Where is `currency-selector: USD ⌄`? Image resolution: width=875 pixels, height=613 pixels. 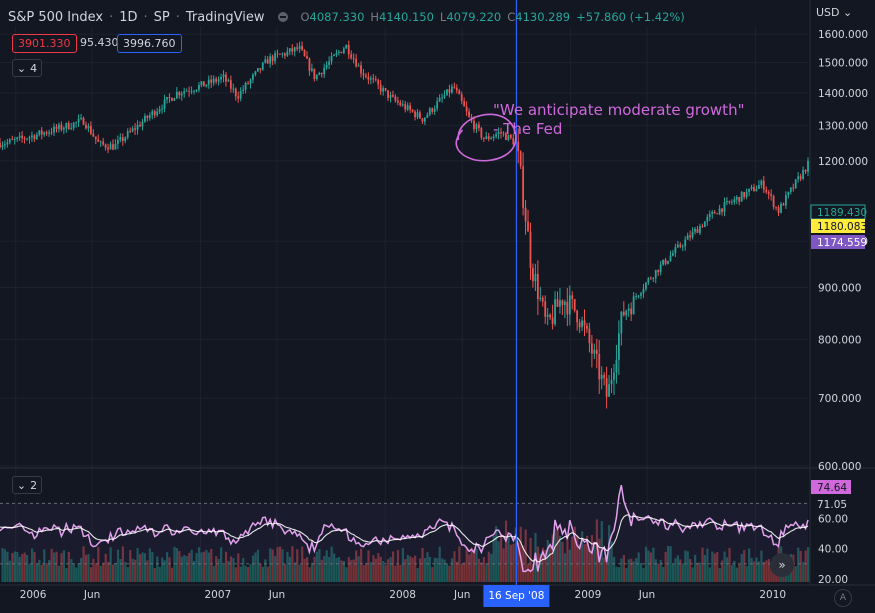 currency-selector: USD ⌄ is located at coordinates (834, 12).